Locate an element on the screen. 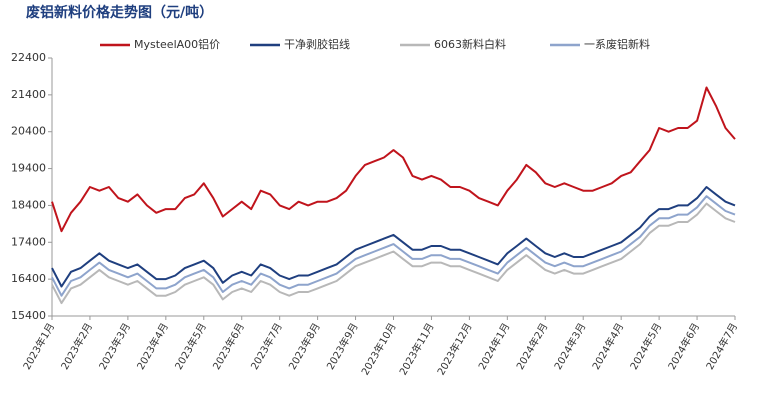 This screenshot has width=764, height=401. legend-label: 一系废铝新料 is located at coordinates (617, 44).